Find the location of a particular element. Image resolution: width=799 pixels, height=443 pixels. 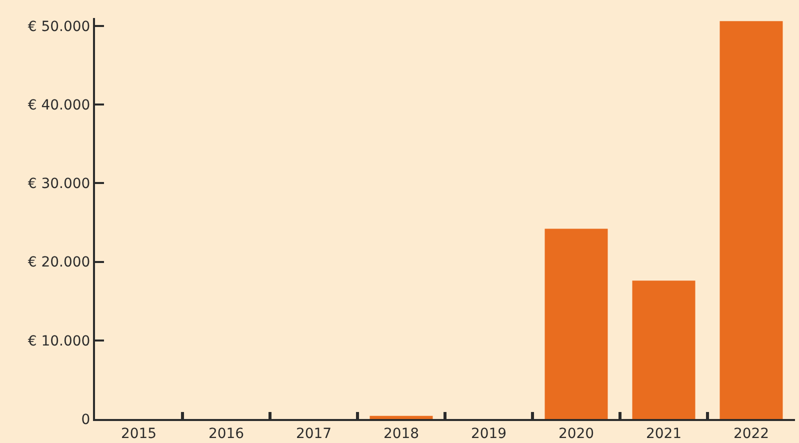

x-tick-label: 2016 is located at coordinates (226, 434).